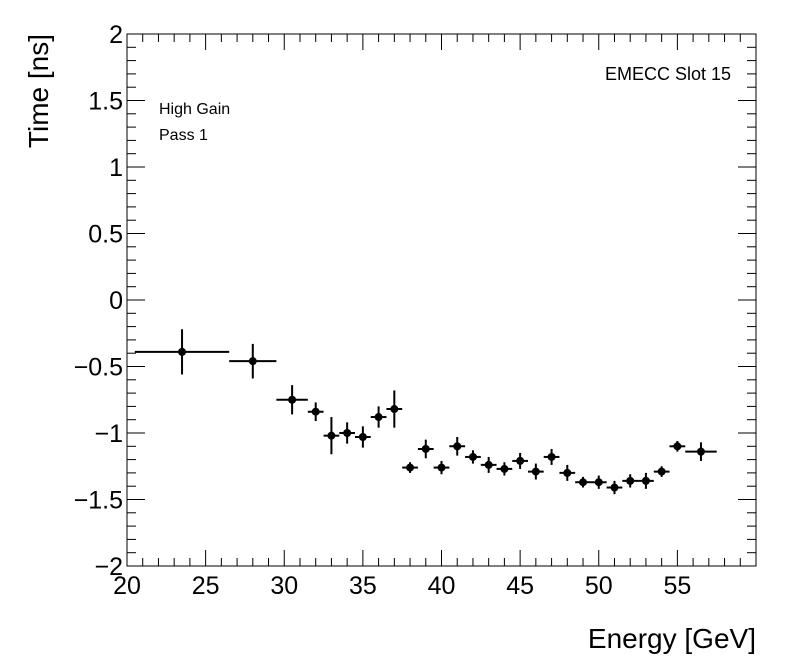 The width and height of the screenshot is (796, 672). Describe the element at coordinates (672, 638) in the screenshot. I see `x-axis-title: Energy [GeV]` at that location.